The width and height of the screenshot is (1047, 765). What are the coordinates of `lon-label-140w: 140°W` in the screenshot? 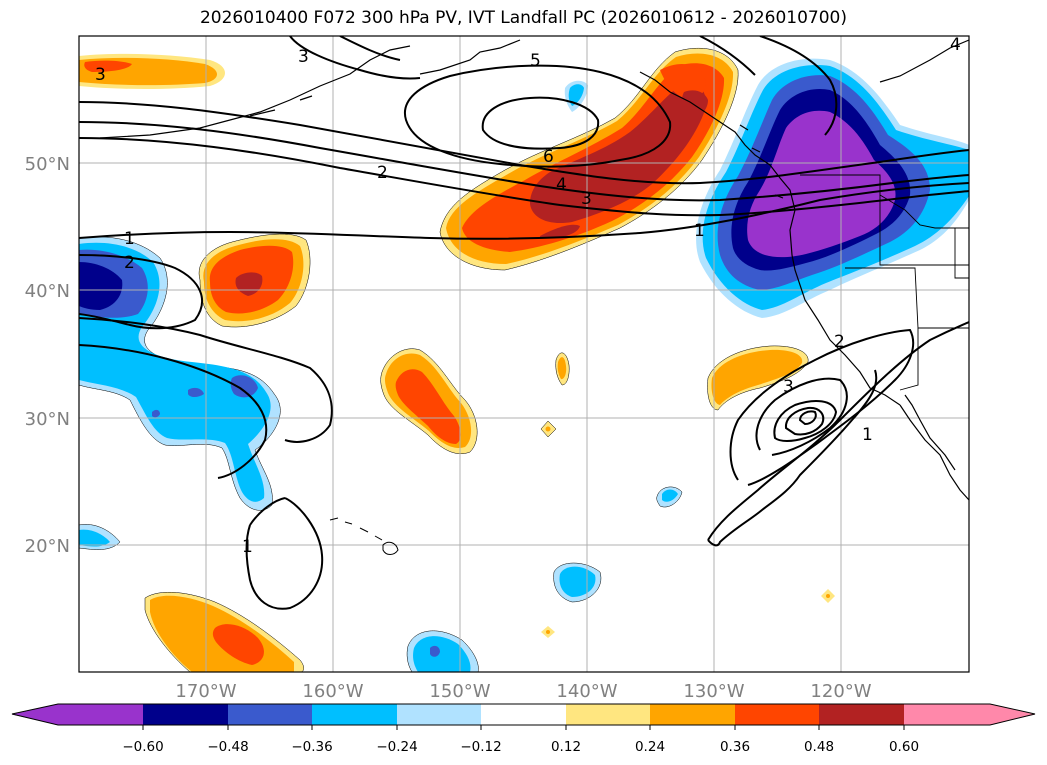 It's located at (586, 691).